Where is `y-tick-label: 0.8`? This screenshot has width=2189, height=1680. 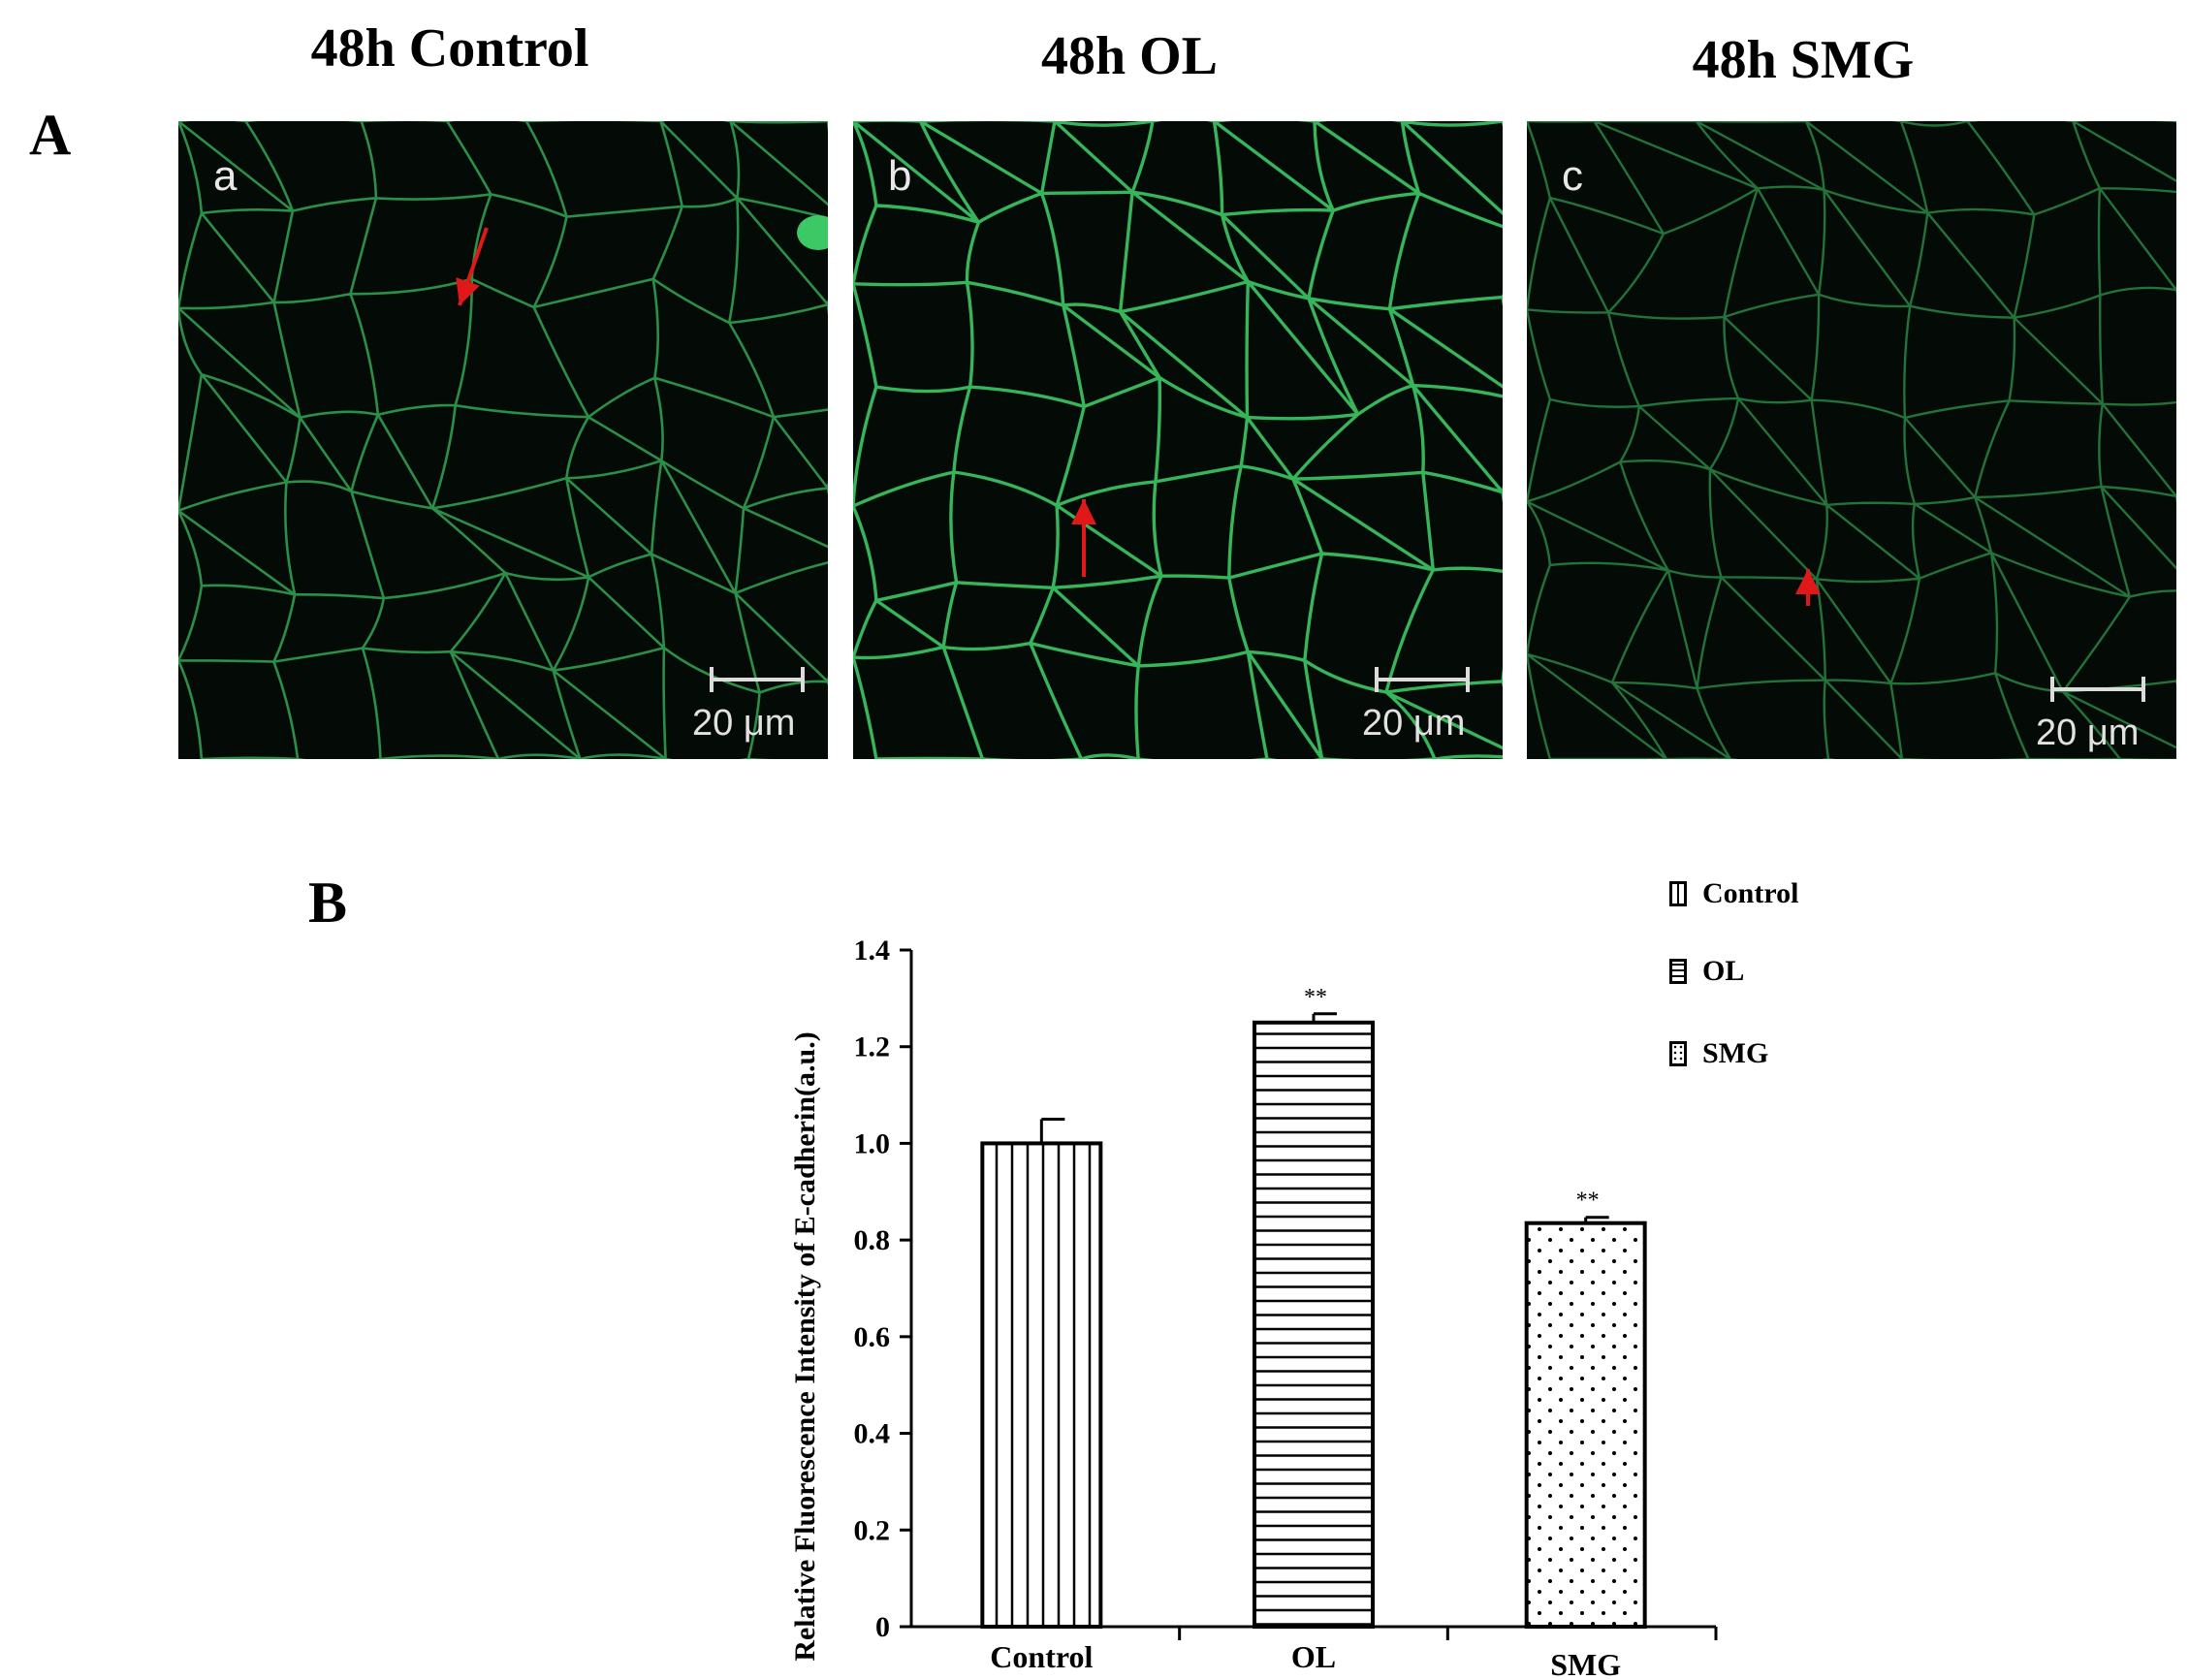
y-tick-label: 0.8 is located at coordinates (872, 1240).